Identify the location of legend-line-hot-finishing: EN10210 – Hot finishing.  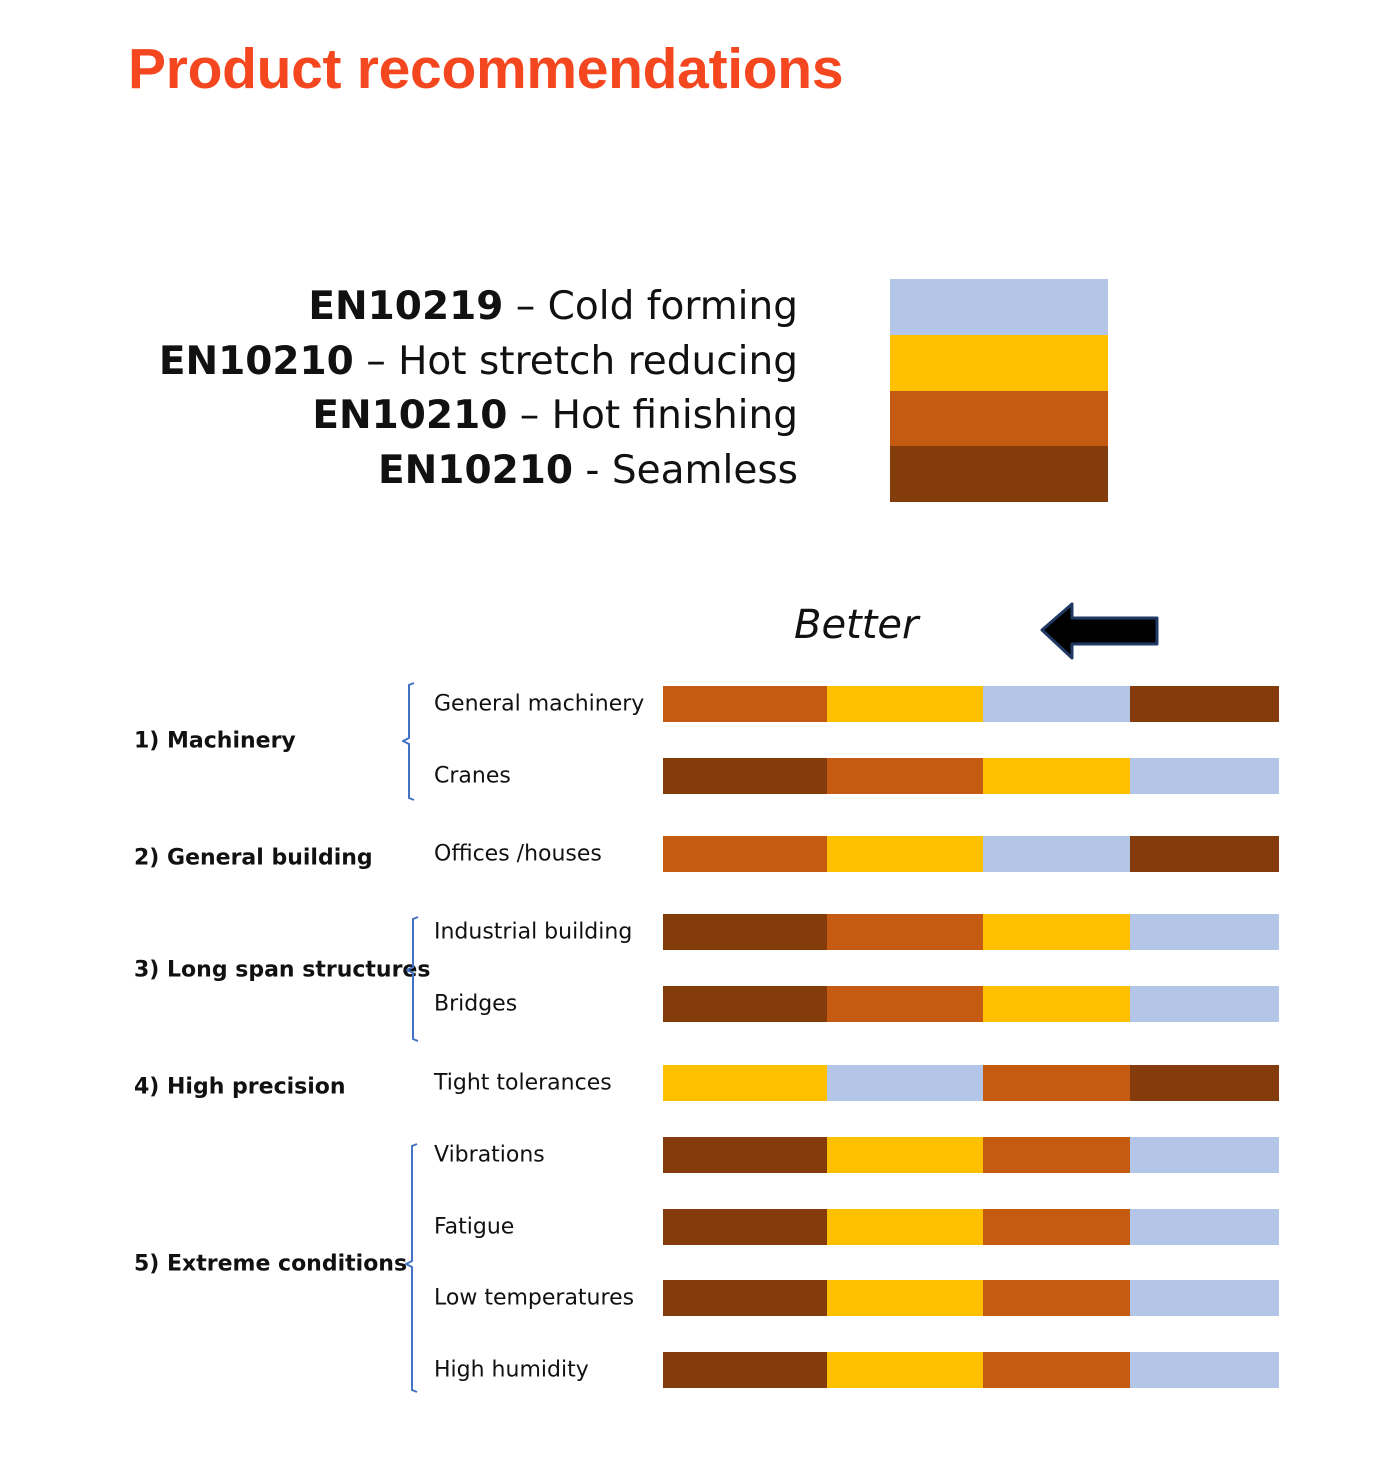
(429, 416).